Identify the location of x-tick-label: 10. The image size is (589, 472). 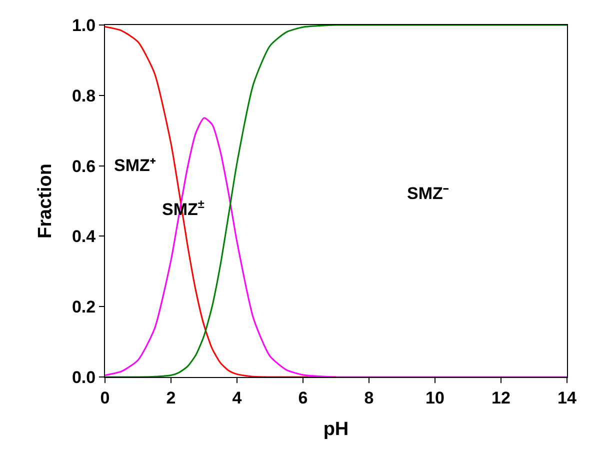
(435, 398).